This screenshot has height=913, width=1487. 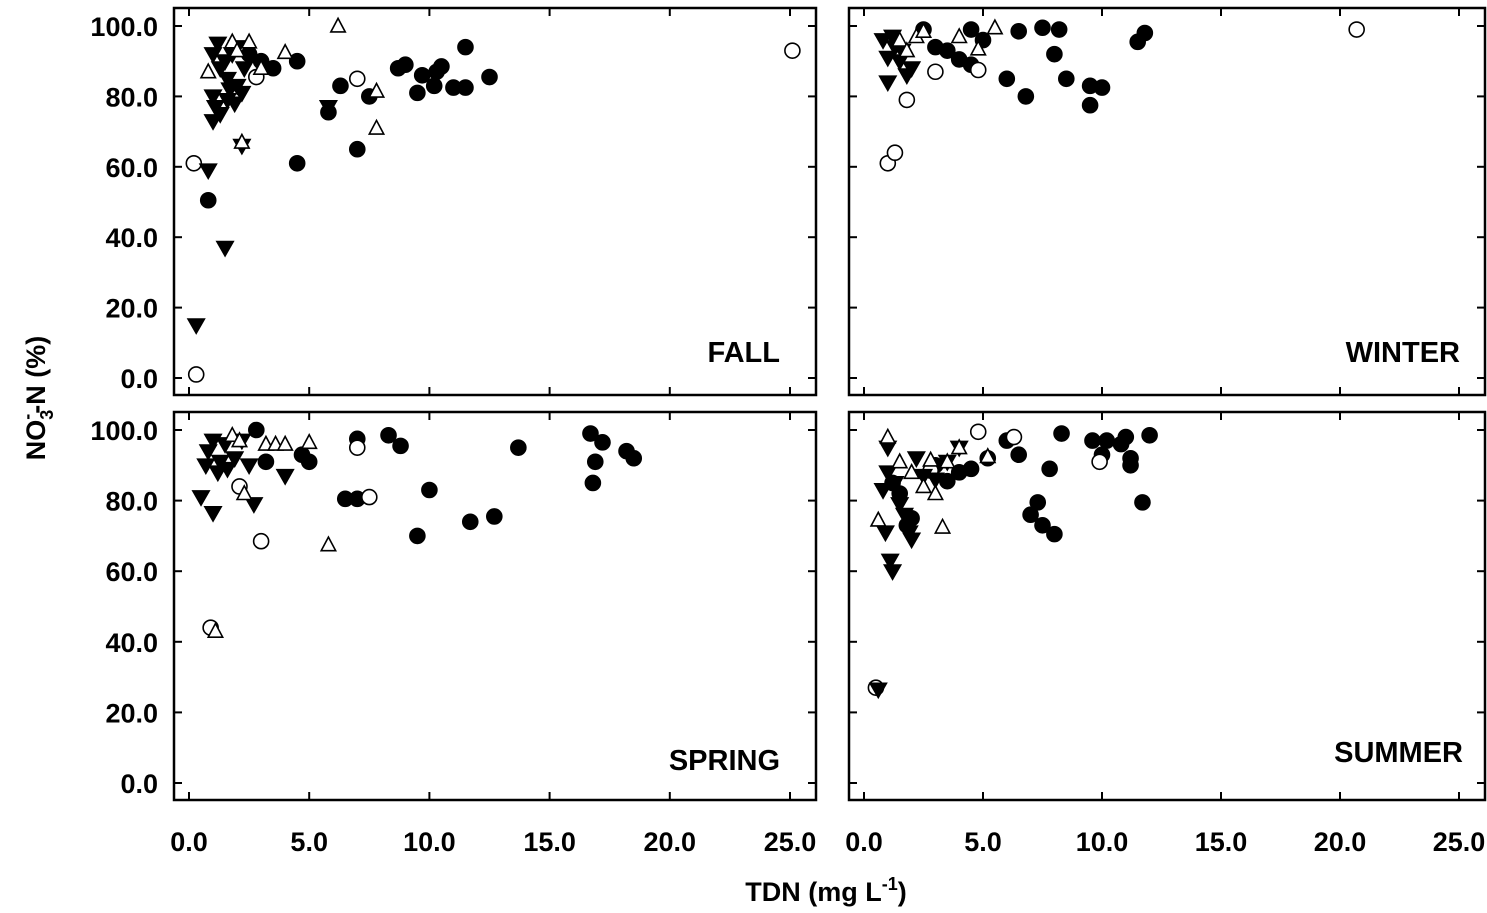 I want to click on y-tick-label: 80.0, so click(x=131, y=502).